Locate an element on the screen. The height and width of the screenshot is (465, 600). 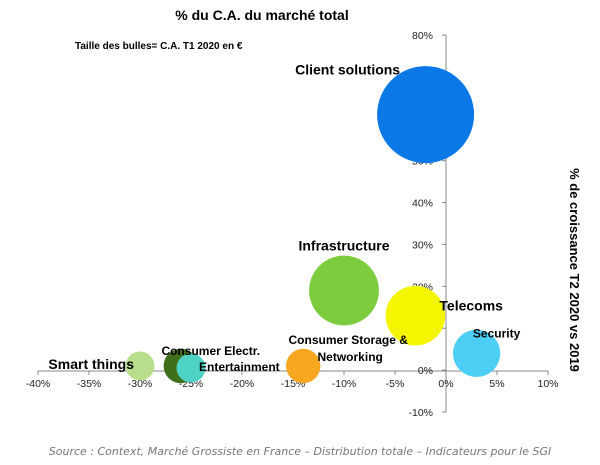
x-tick-label: -35% is located at coordinates (89, 384).